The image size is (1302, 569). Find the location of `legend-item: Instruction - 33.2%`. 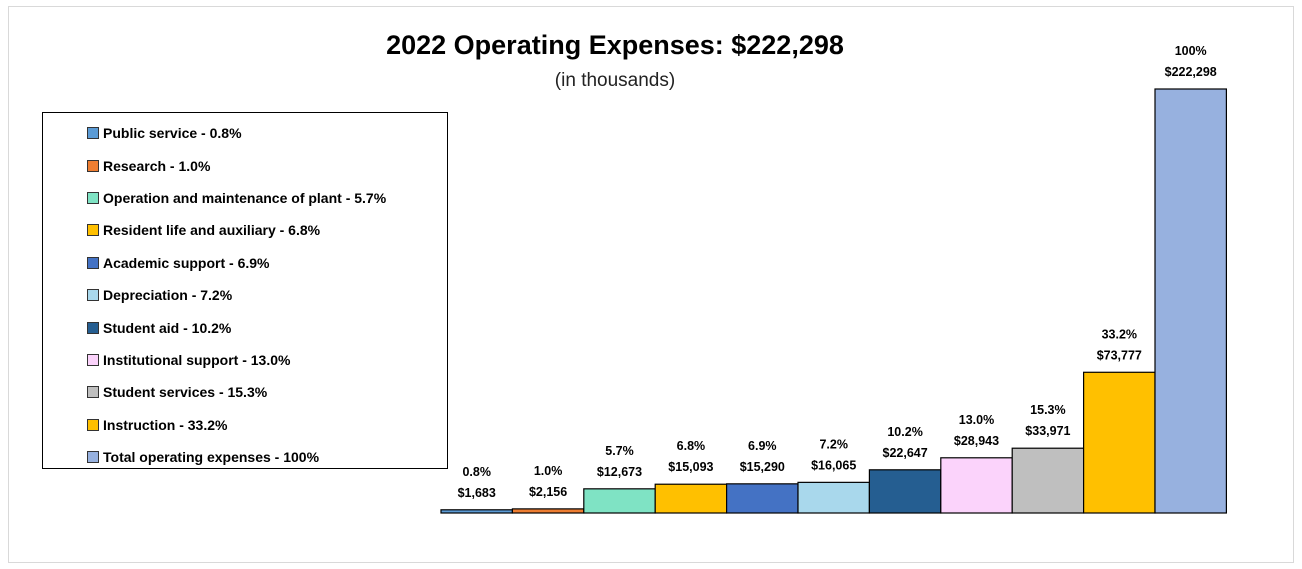

legend-item: Instruction - 33.2% is located at coordinates (245, 425).